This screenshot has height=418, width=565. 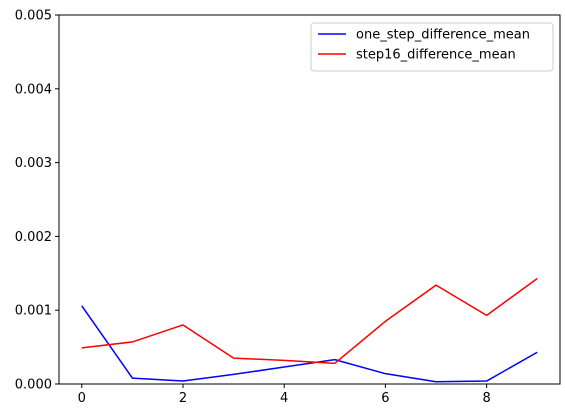 I want to click on x-axis: 0 2 4 6 8, so click(x=284, y=395).